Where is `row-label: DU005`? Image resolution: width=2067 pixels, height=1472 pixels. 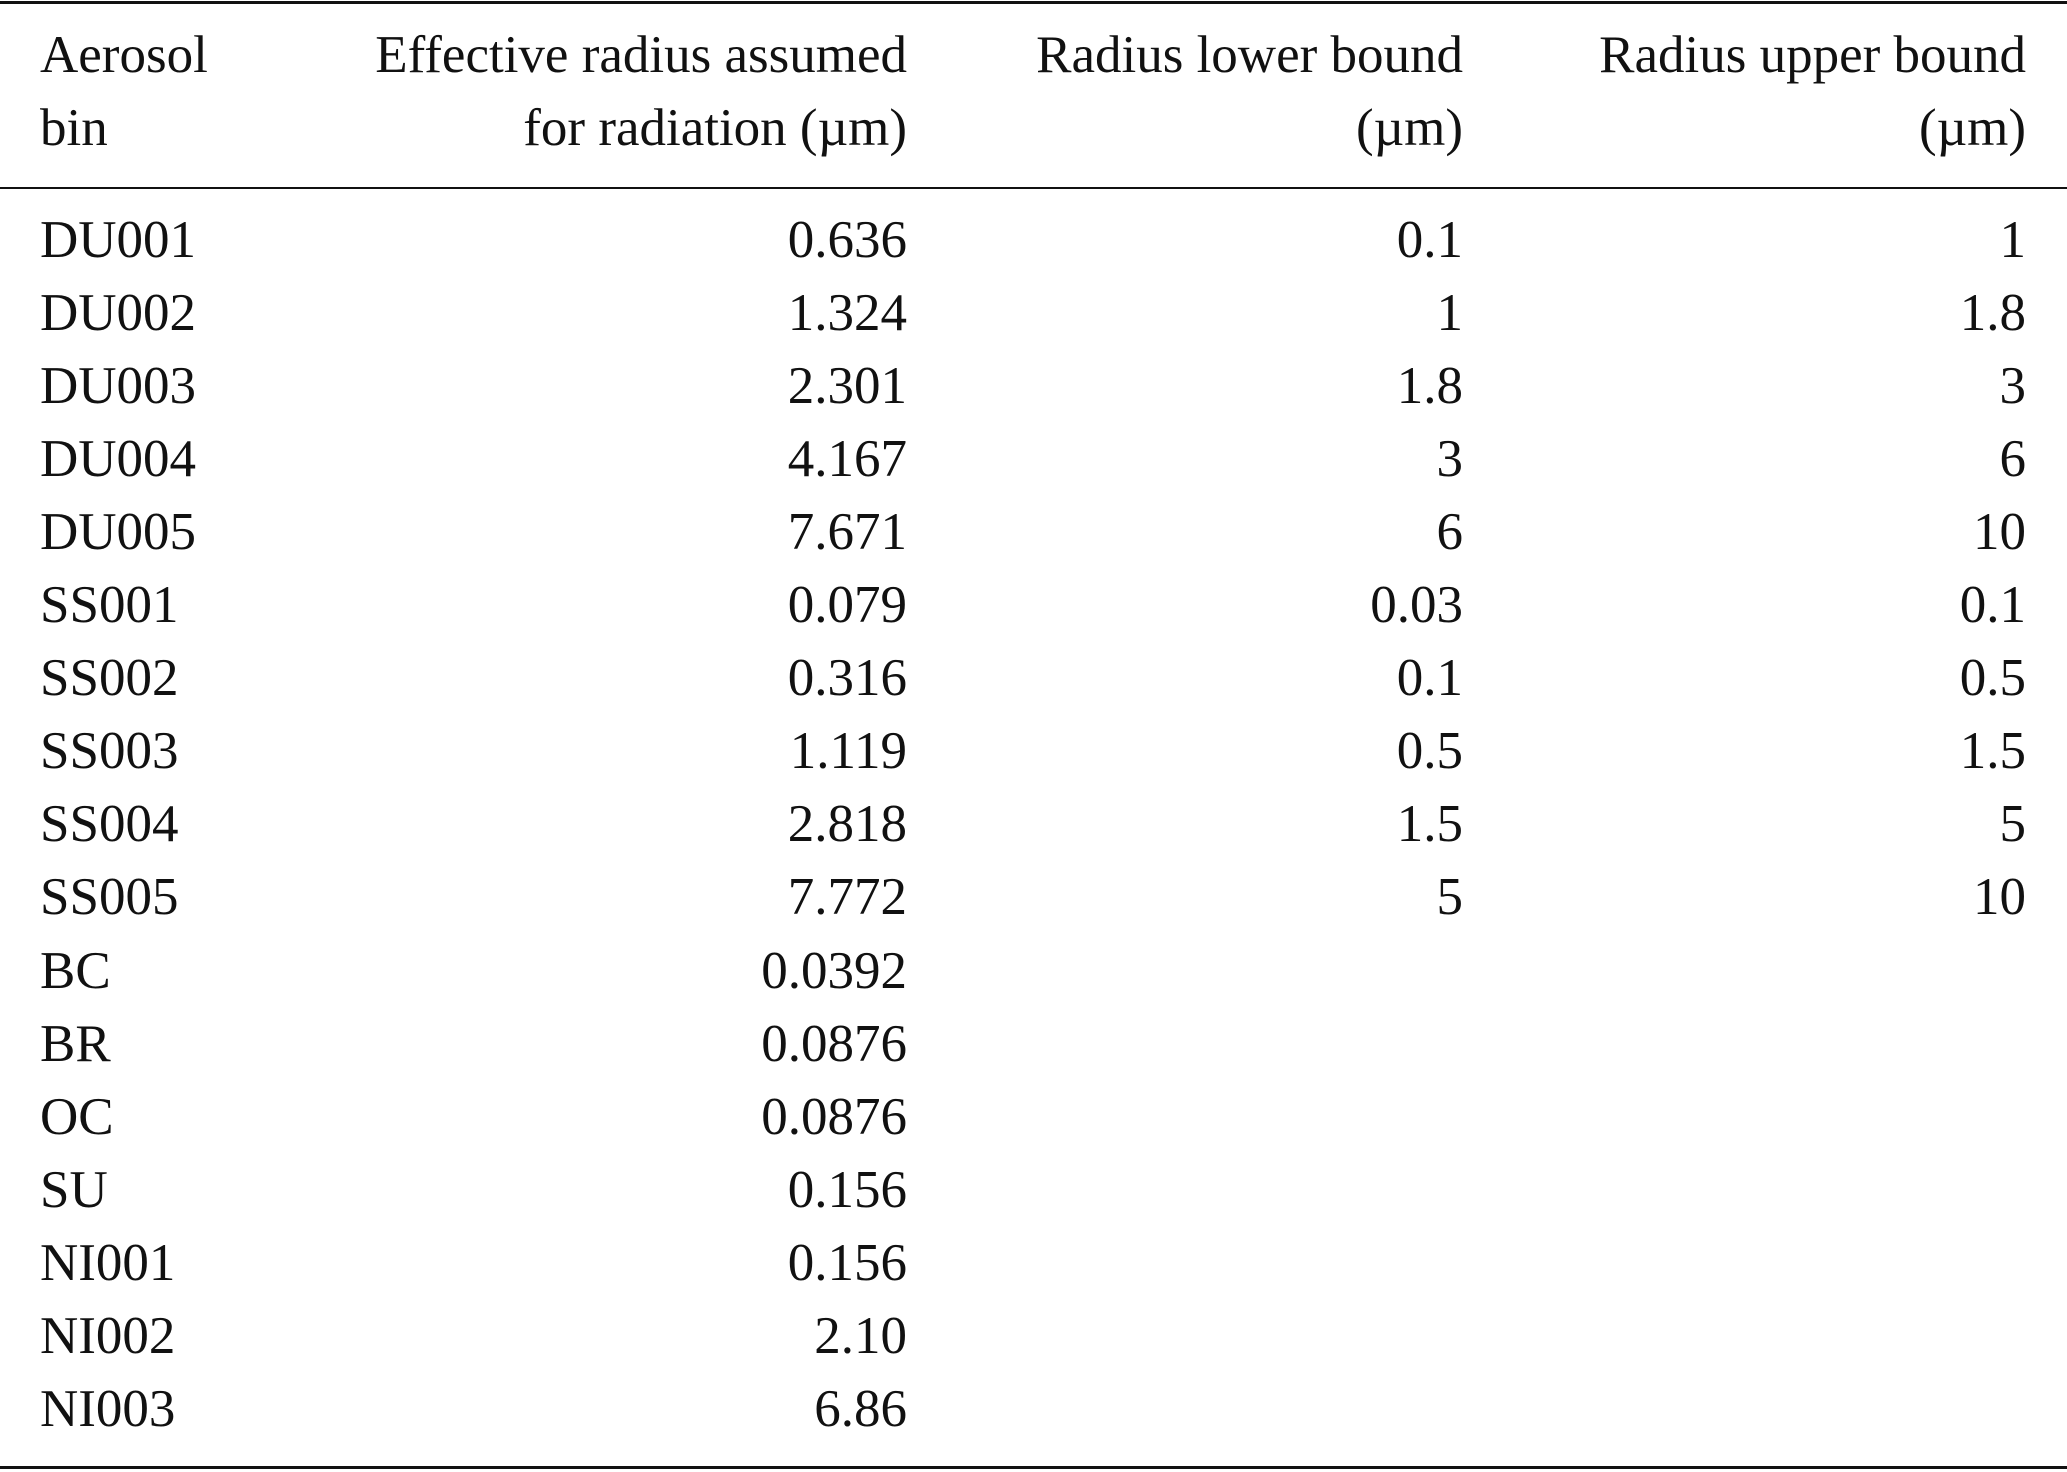 row-label: DU005 is located at coordinates (118, 532).